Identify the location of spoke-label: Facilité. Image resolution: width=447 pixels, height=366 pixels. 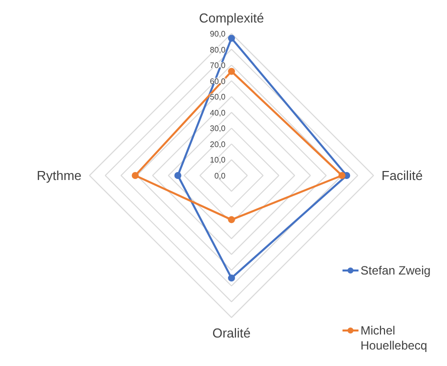
(402, 175).